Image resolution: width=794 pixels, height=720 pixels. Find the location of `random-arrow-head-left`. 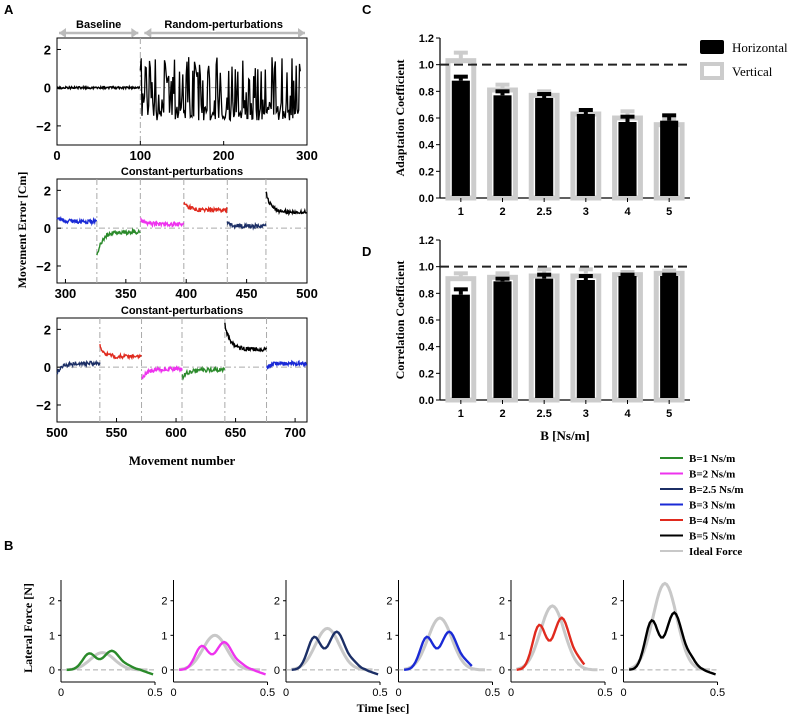

random-arrow-head-left is located at coordinates (148, 33).